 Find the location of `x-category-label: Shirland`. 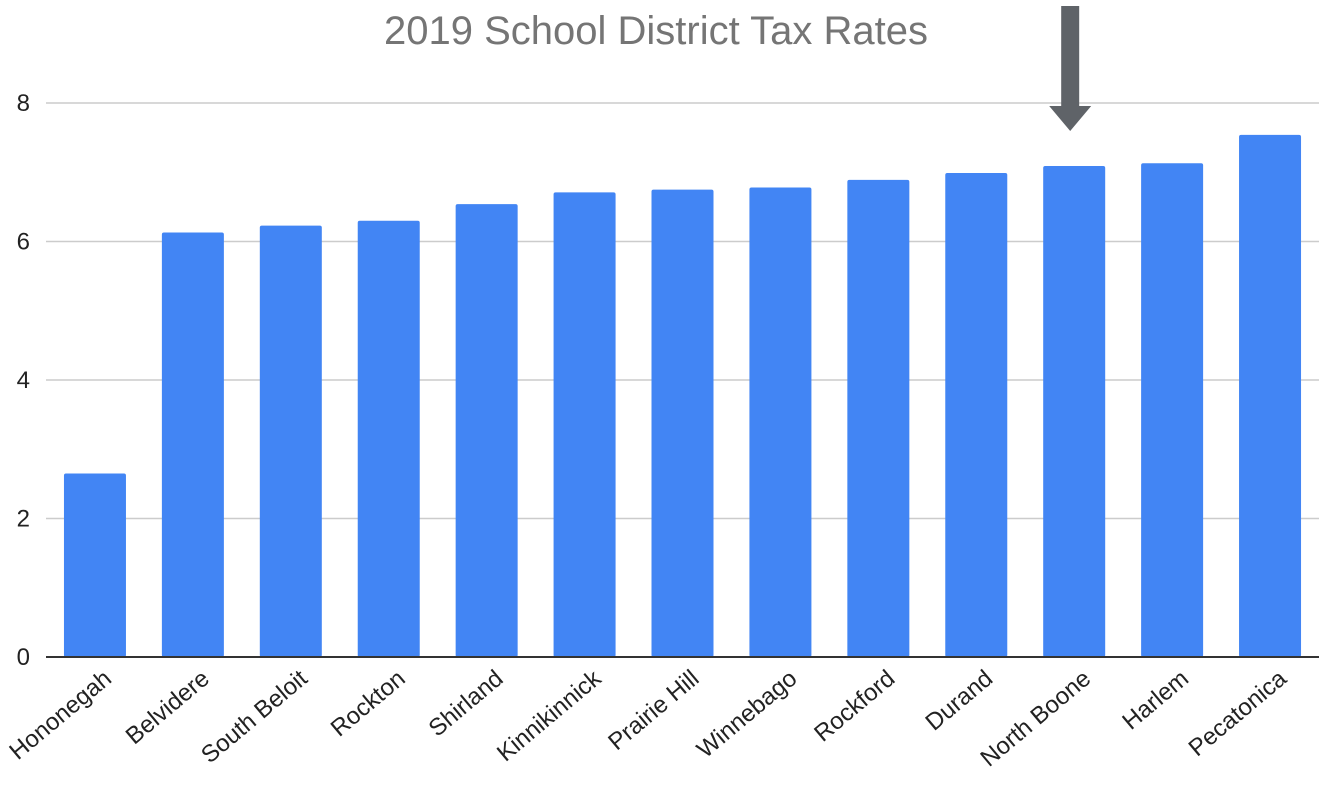

x-category-label: Shirland is located at coordinates (466, 703).